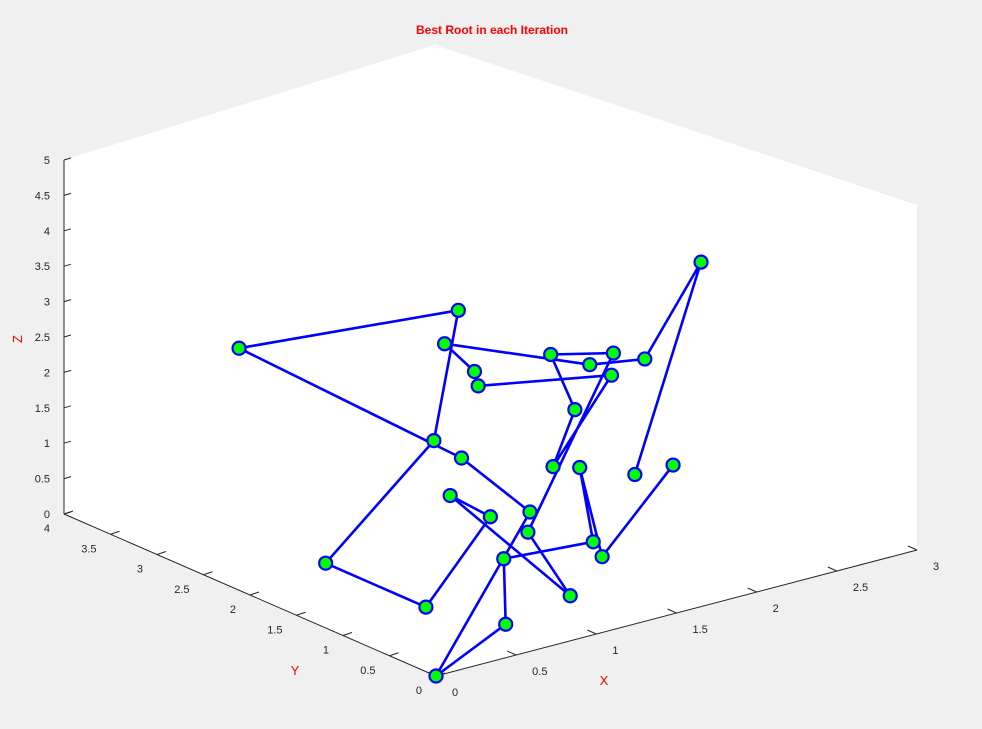 This screenshot has height=729, width=982. Describe the element at coordinates (140, 570) in the screenshot. I see `y-tick-label: 3` at that location.